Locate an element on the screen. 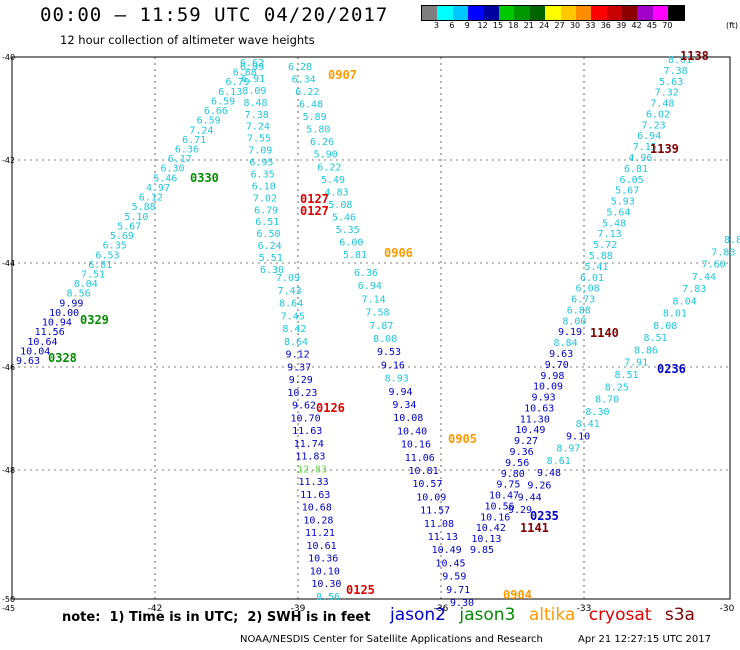 The image size is (740, 650). wave-height-value: 6.01 is located at coordinates (592, 278).